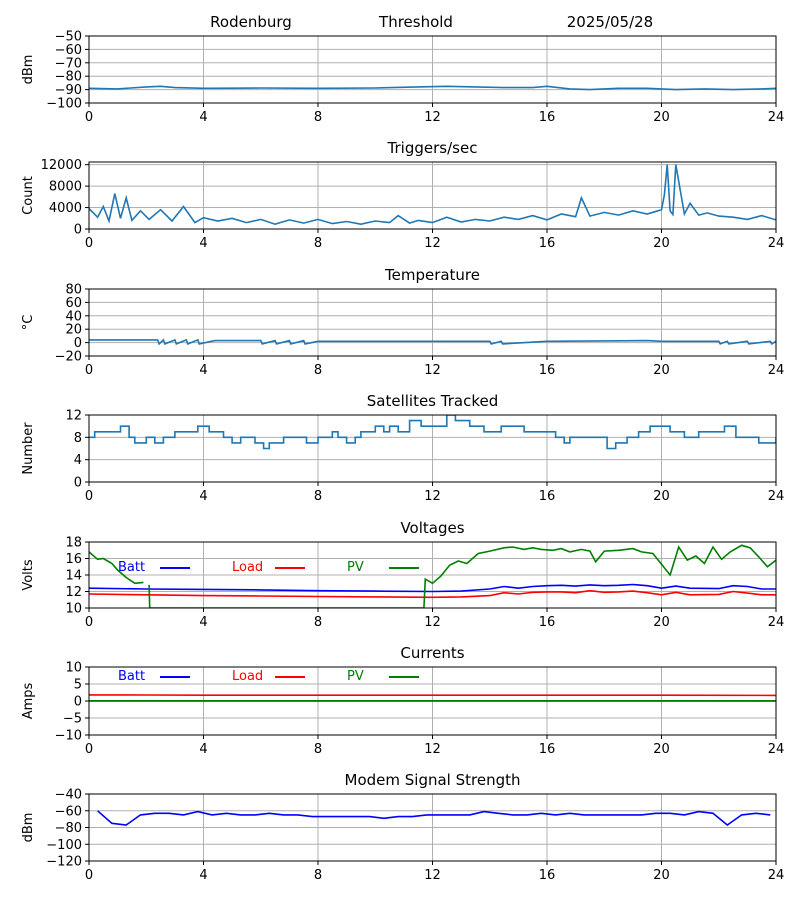  I want to click on series-line-satellites, so click(432, 432).